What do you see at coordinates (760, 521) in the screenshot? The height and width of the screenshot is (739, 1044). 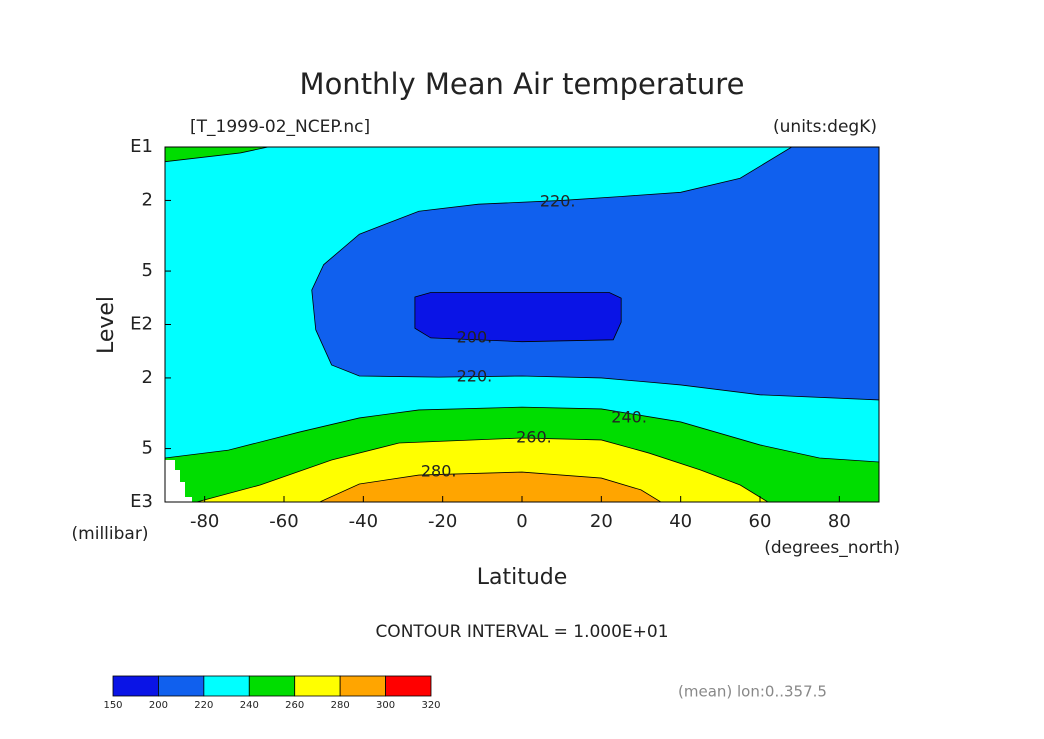 I see `x-tick-label: 60` at bounding box center [760, 521].